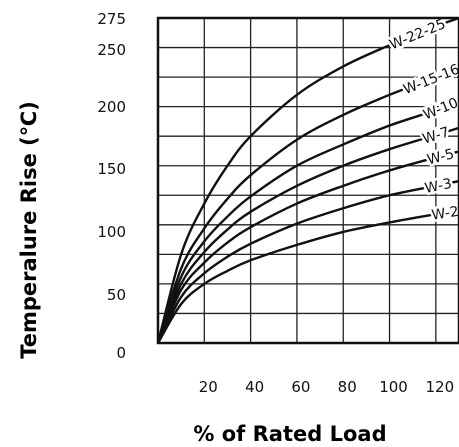 Image resolution: width=459 pixels, height=447 pixels. I want to click on x-tick-label: 120, so click(440, 387).